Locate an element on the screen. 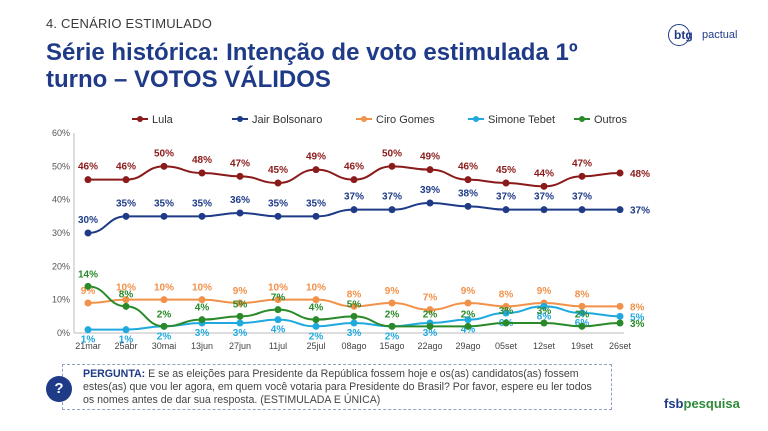 The height and width of the screenshot is (431, 768). logo-btg-text: btg is located at coordinates (683, 35).